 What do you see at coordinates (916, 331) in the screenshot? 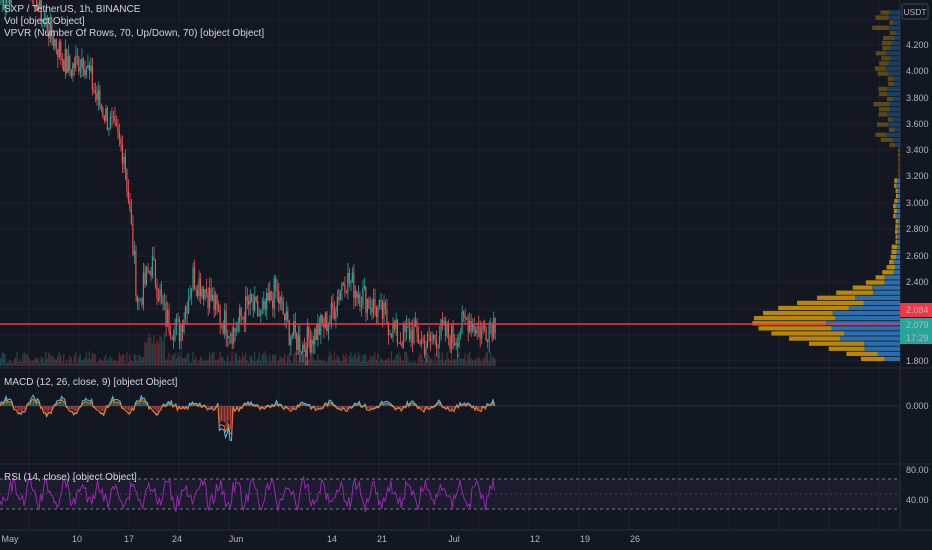
I see `last-price-tag` at bounding box center [916, 331].